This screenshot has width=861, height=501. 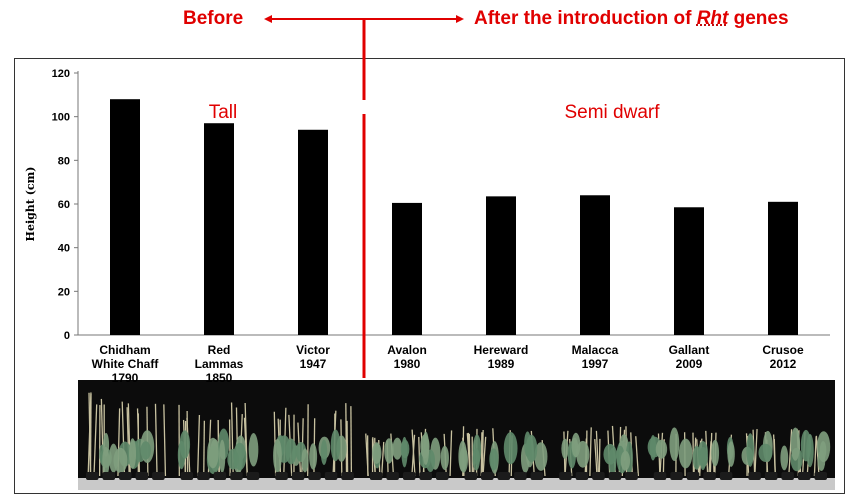 What do you see at coordinates (64, 161) in the screenshot?
I see `y-tick-label: 80` at bounding box center [64, 161].